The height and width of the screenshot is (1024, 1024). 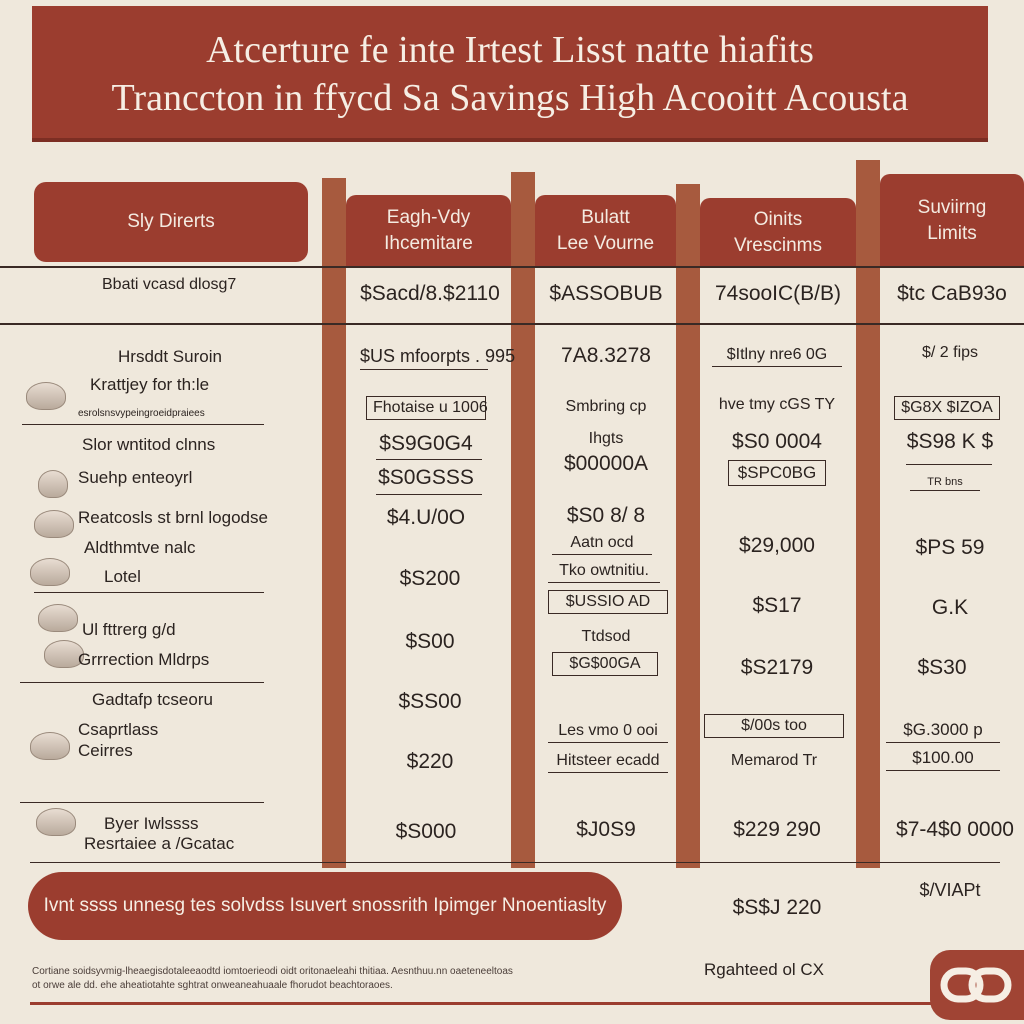 I want to click on document-icon, so click(x=56, y=822).